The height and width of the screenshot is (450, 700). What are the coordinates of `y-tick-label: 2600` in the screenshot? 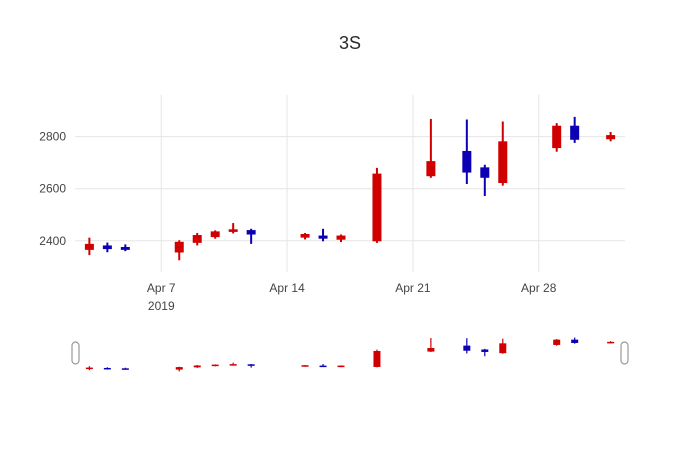 It's located at (52, 189).